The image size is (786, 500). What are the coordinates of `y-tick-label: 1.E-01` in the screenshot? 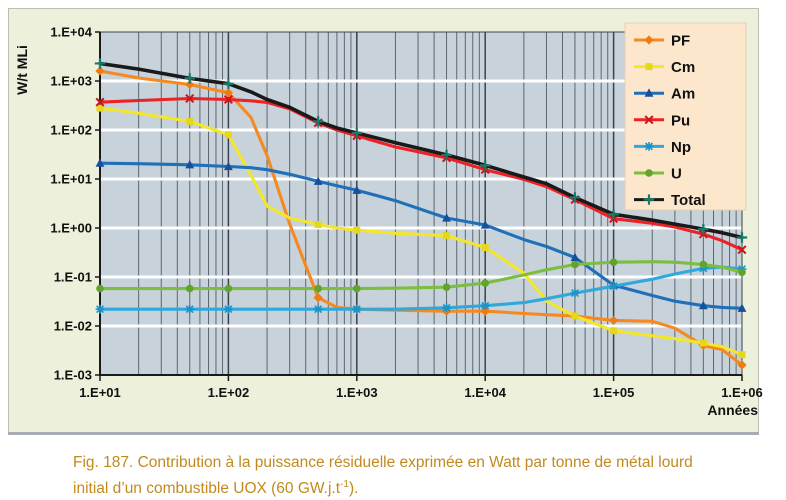 It's located at (73, 277).